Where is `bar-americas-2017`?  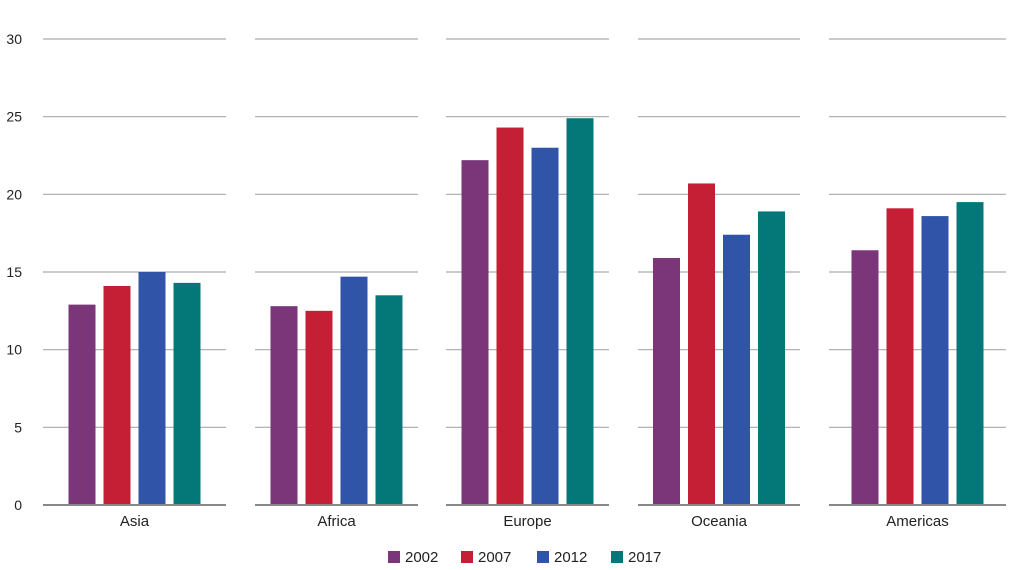
bar-americas-2017 is located at coordinates (970, 353).